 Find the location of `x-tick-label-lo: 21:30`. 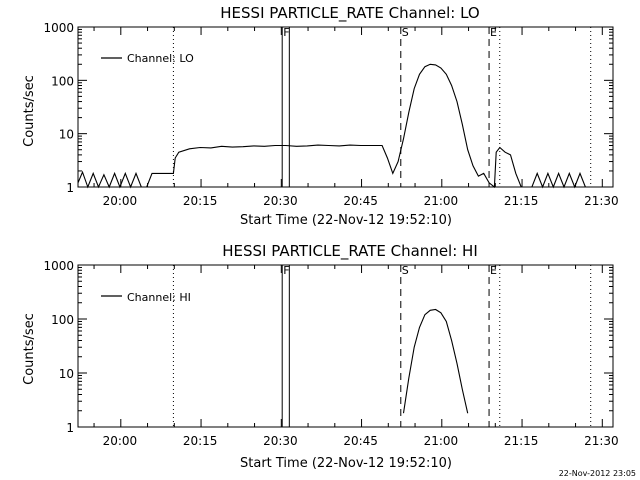

x-tick-label-lo: 21:30 is located at coordinates (601, 201).